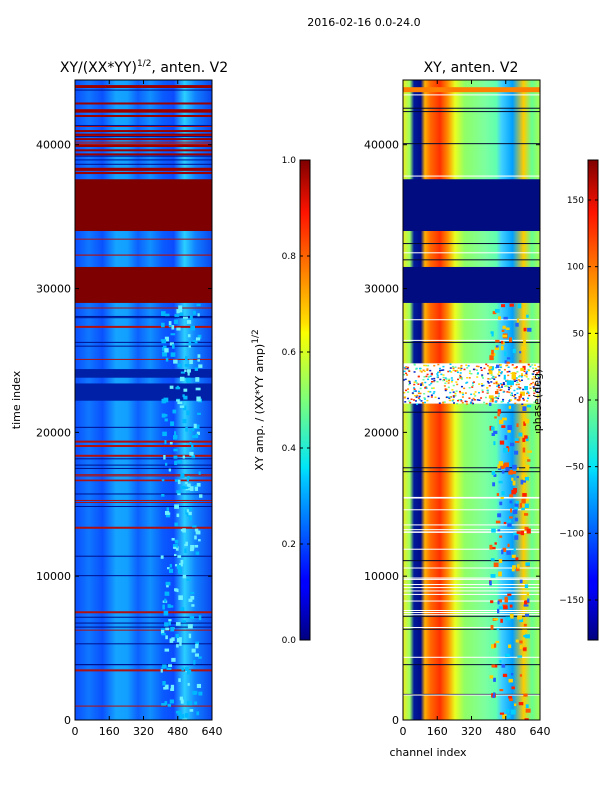 Image resolution: width=600 pixels, height=800 pixels. I want to click on left-saturated-band, so click(143, 205).